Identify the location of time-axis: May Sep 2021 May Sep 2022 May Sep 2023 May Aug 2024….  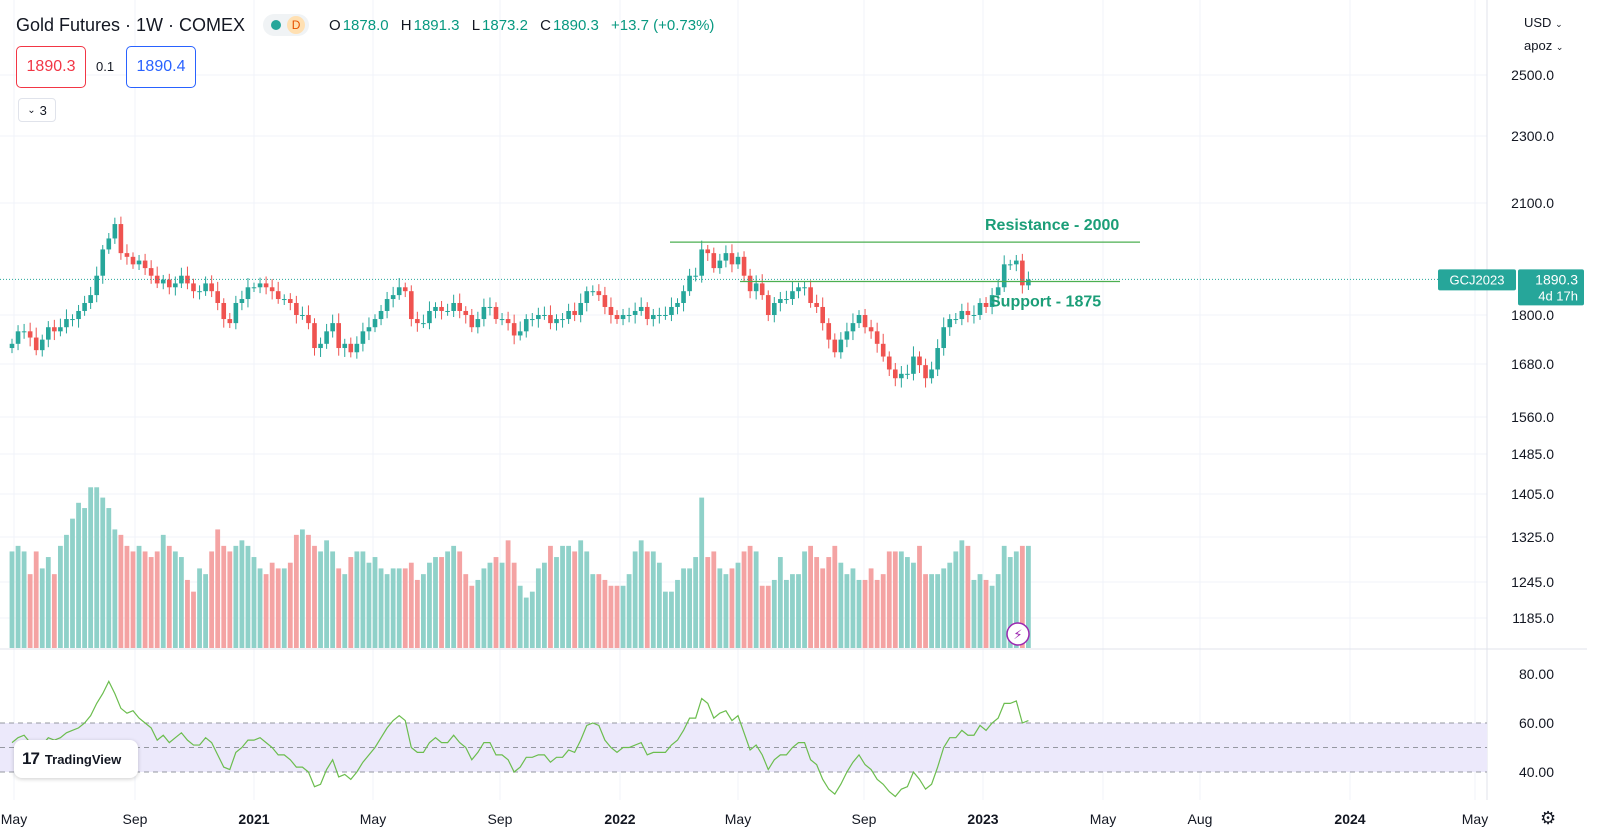
(744, 819).